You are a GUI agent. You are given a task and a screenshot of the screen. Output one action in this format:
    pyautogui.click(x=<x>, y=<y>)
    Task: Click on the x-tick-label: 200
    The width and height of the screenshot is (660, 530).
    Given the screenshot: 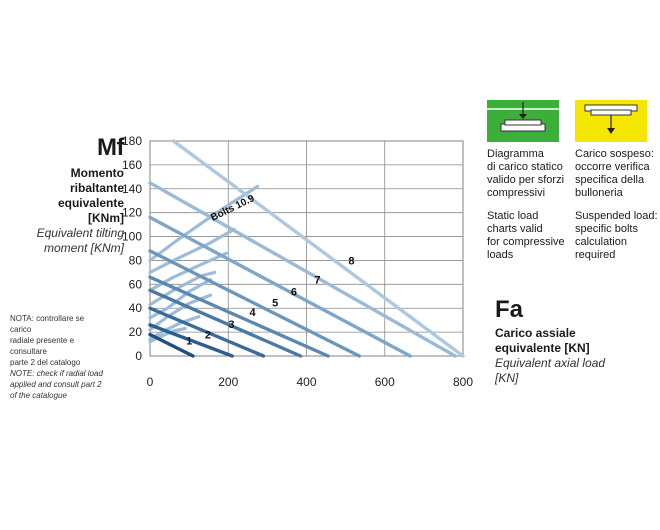 What is the action you would take?
    pyautogui.click(x=228, y=382)
    